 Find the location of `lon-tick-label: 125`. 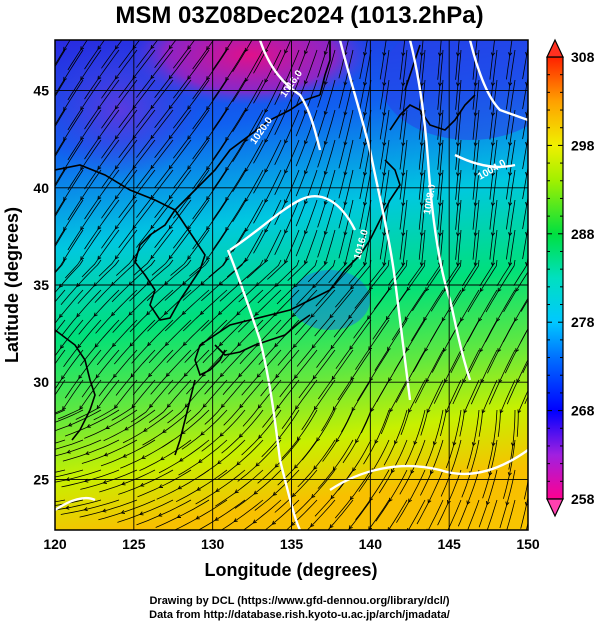

lon-tick-label: 125 is located at coordinates (134, 544).